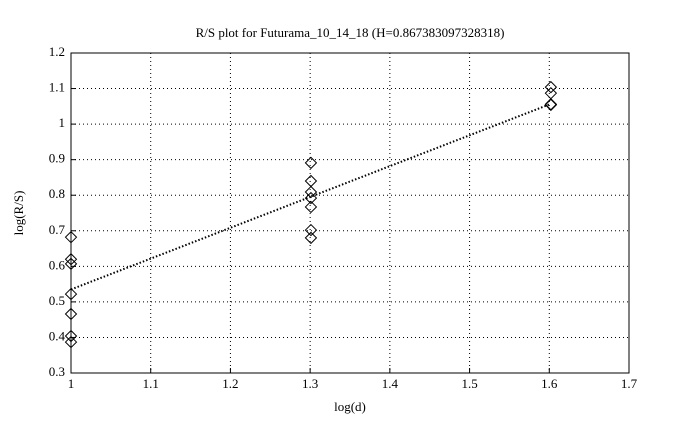  Describe the element at coordinates (57, 158) in the screenshot. I see `y-tick-label: 0.9` at that location.